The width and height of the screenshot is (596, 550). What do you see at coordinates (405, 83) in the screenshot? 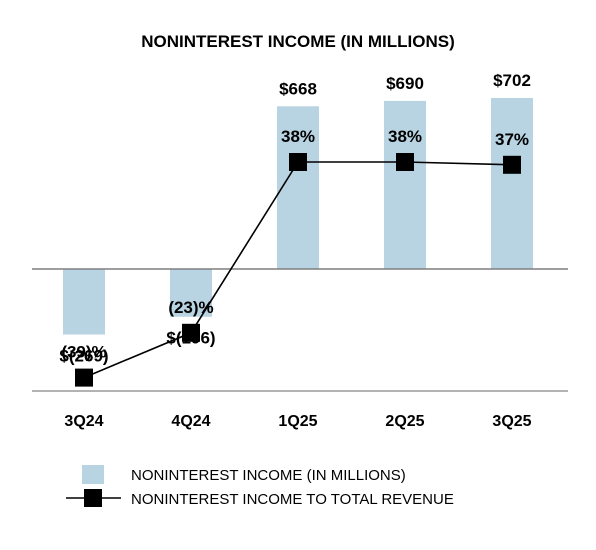
I see `bar-value-label-2Q25: $690` at bounding box center [405, 83].